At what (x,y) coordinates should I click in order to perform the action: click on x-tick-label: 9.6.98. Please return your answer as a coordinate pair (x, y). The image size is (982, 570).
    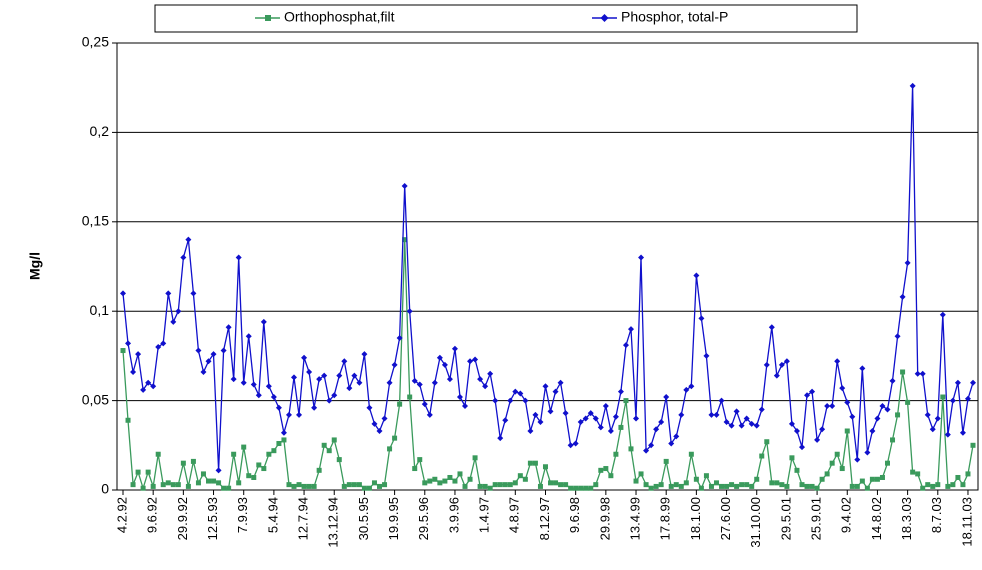
    Looking at the image, I should click on (574, 515).